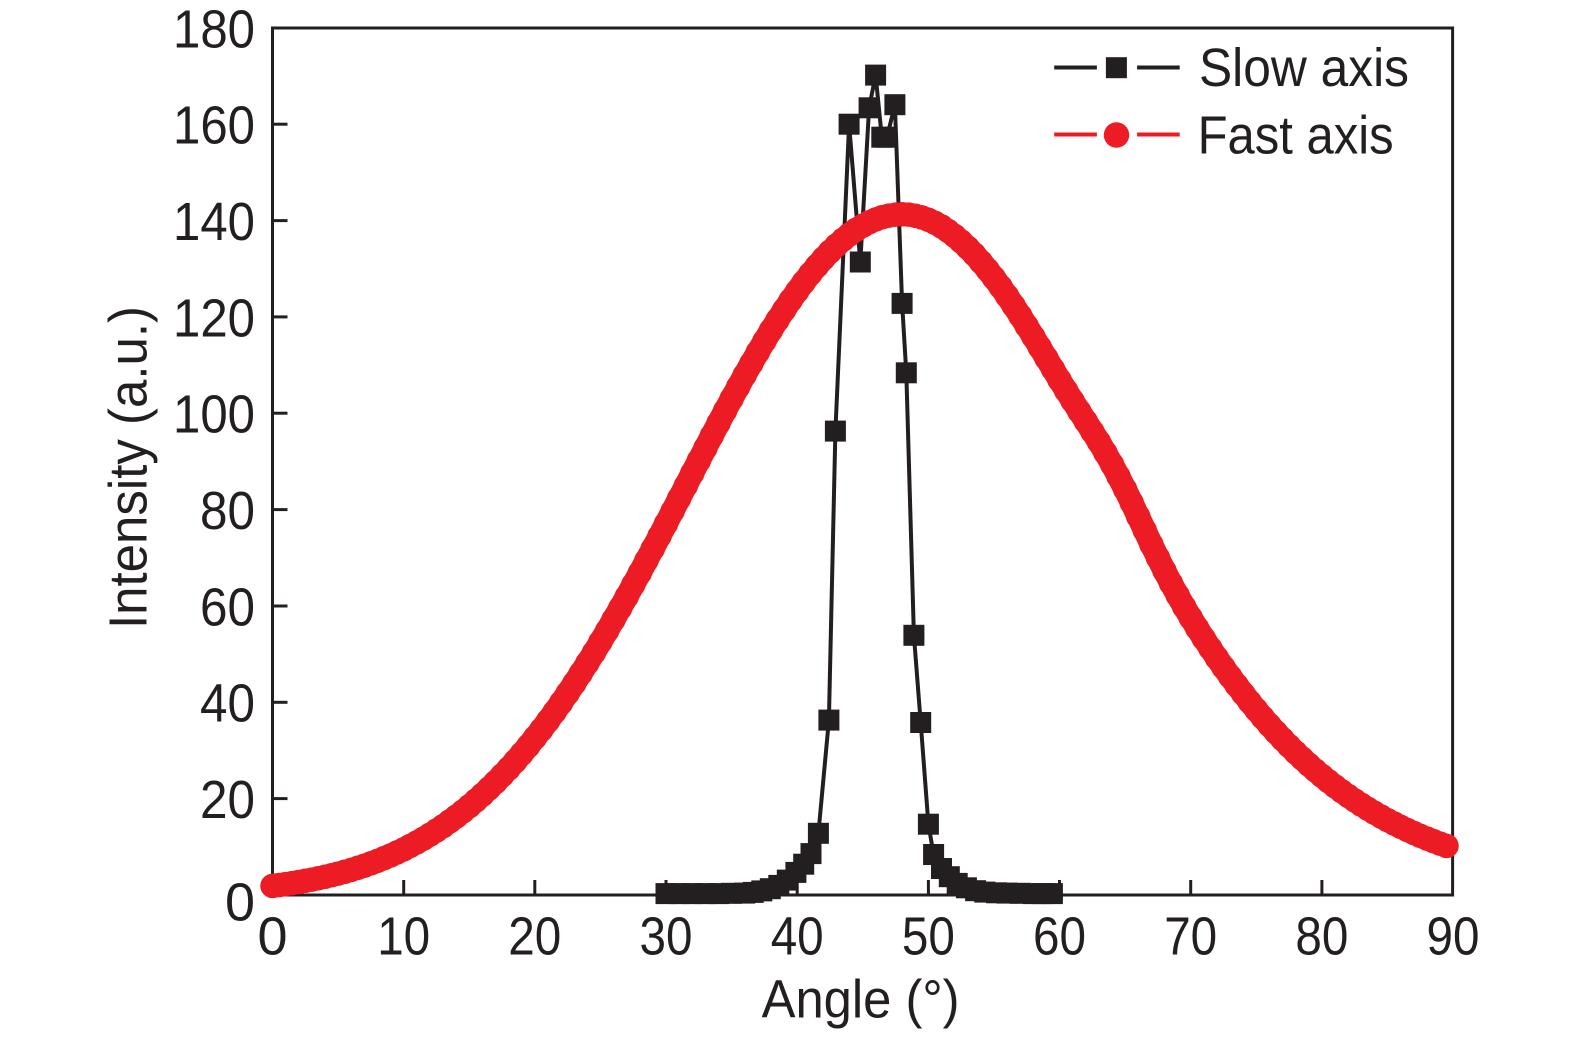  What do you see at coordinates (214, 29) in the screenshot?
I see `svg-text: 180` at bounding box center [214, 29].